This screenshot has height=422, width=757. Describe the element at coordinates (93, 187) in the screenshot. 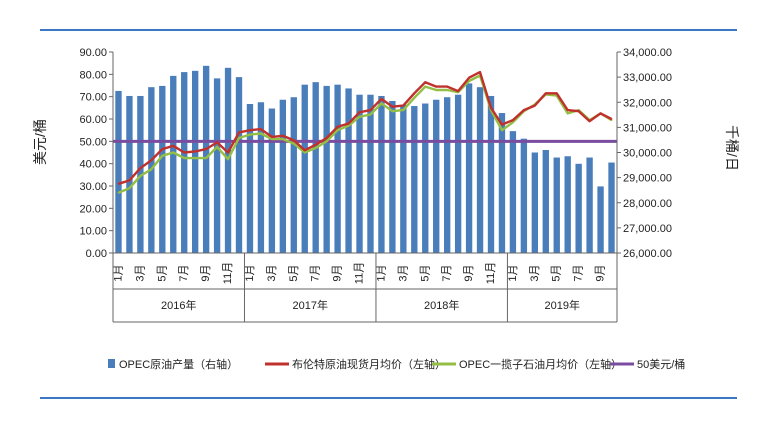

I see `left-tick-label: 30.00` at that location.